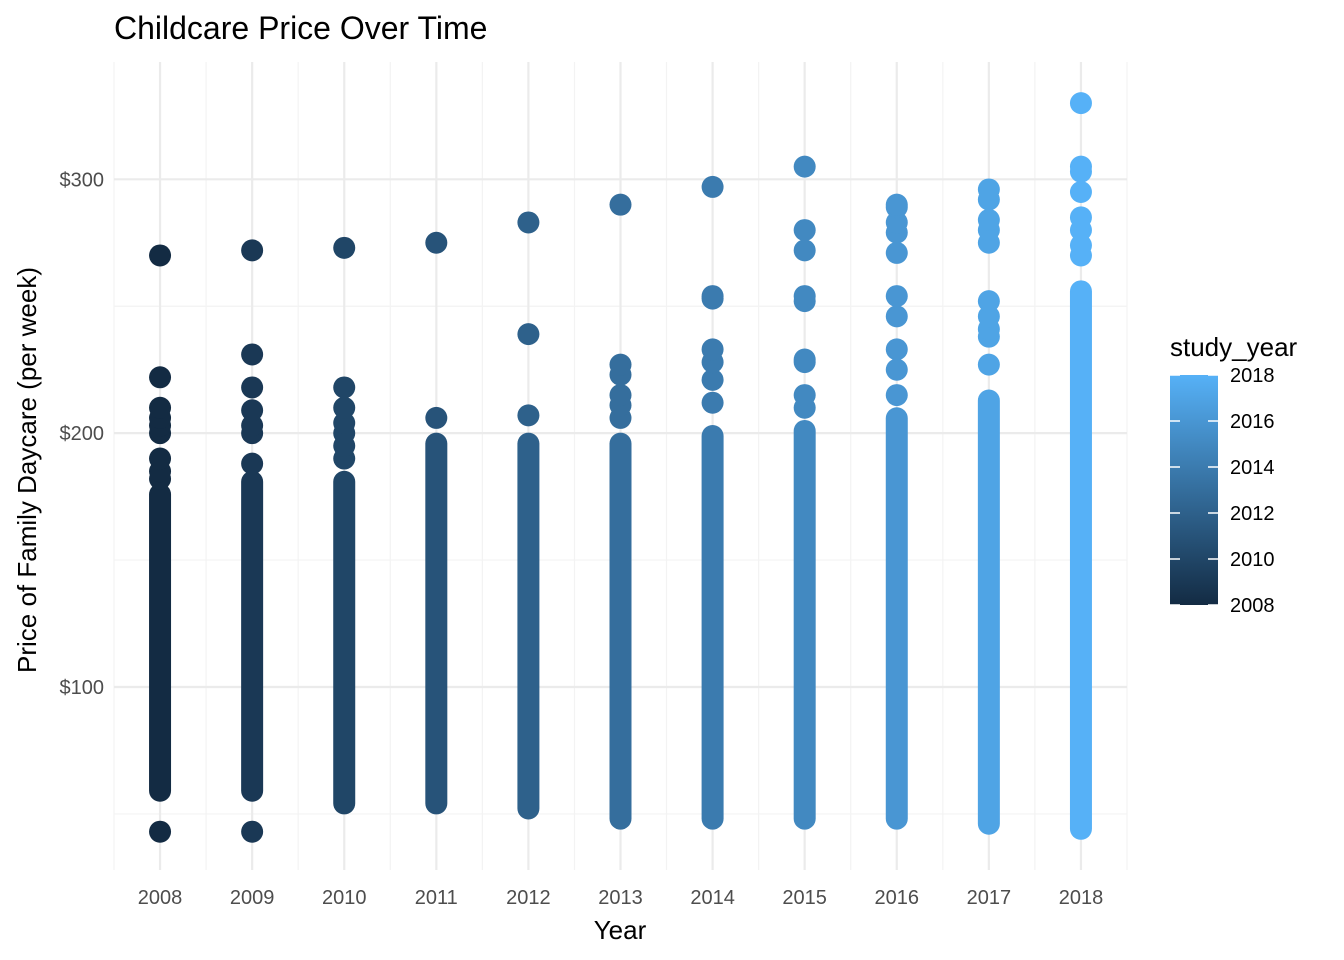  Describe the element at coordinates (27, 470) in the screenshot. I see `y-axis-title: Price of Family Daycare (per week)` at that location.